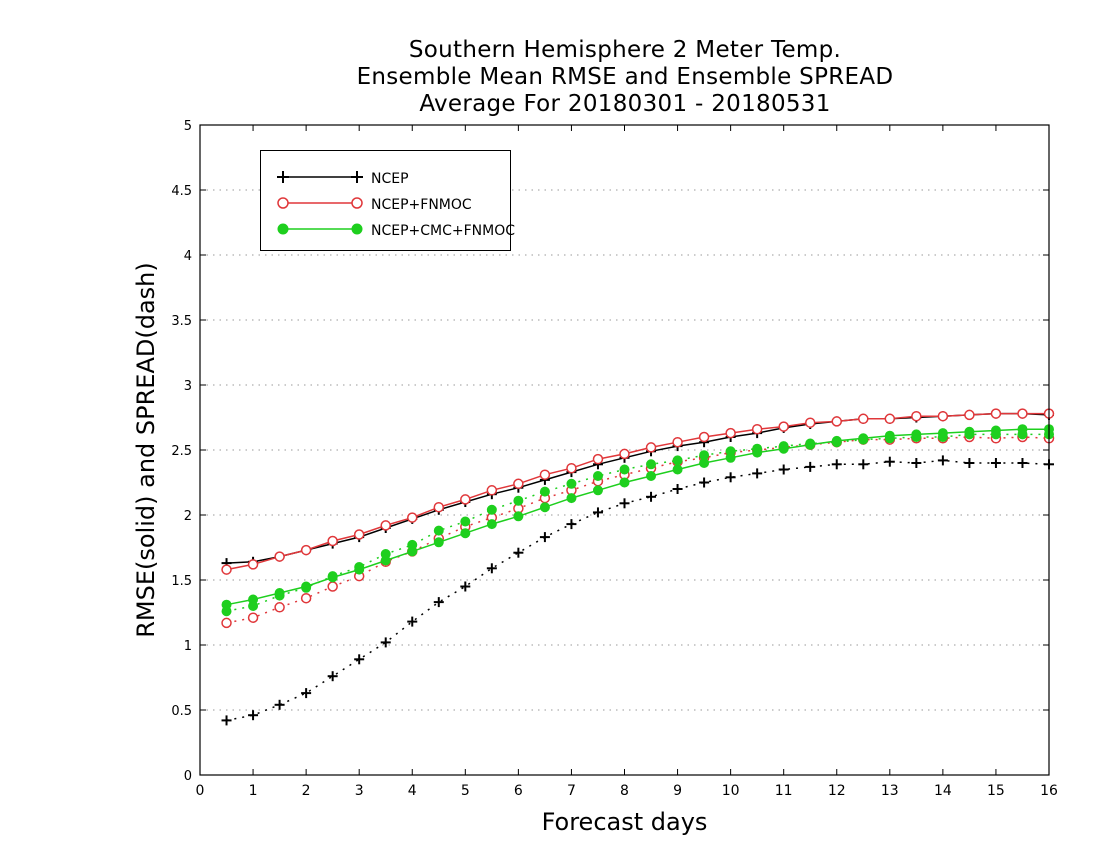 Image resolution: width=1100 pixels, height=850 pixels. I want to click on legend-marker-plus-icon, so click(320, 177).